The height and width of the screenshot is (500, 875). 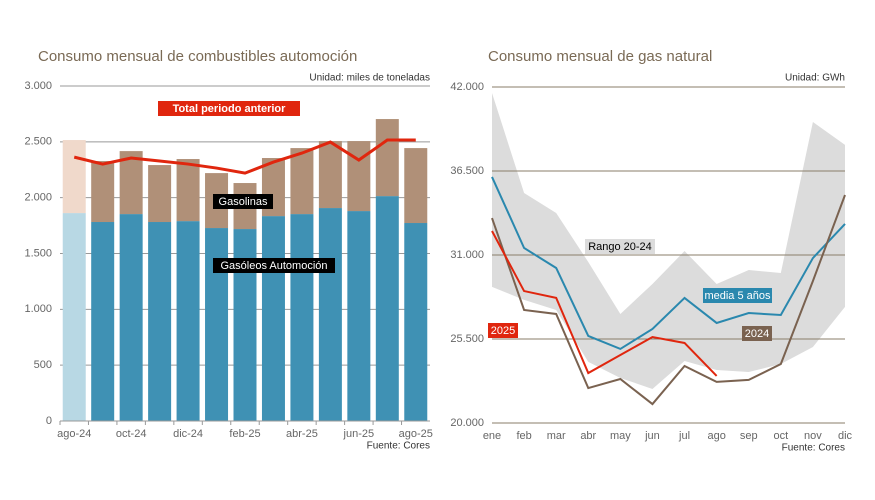 What do you see at coordinates (467, 87) in the screenshot?
I see `y-tick-label: 42.000` at bounding box center [467, 87].